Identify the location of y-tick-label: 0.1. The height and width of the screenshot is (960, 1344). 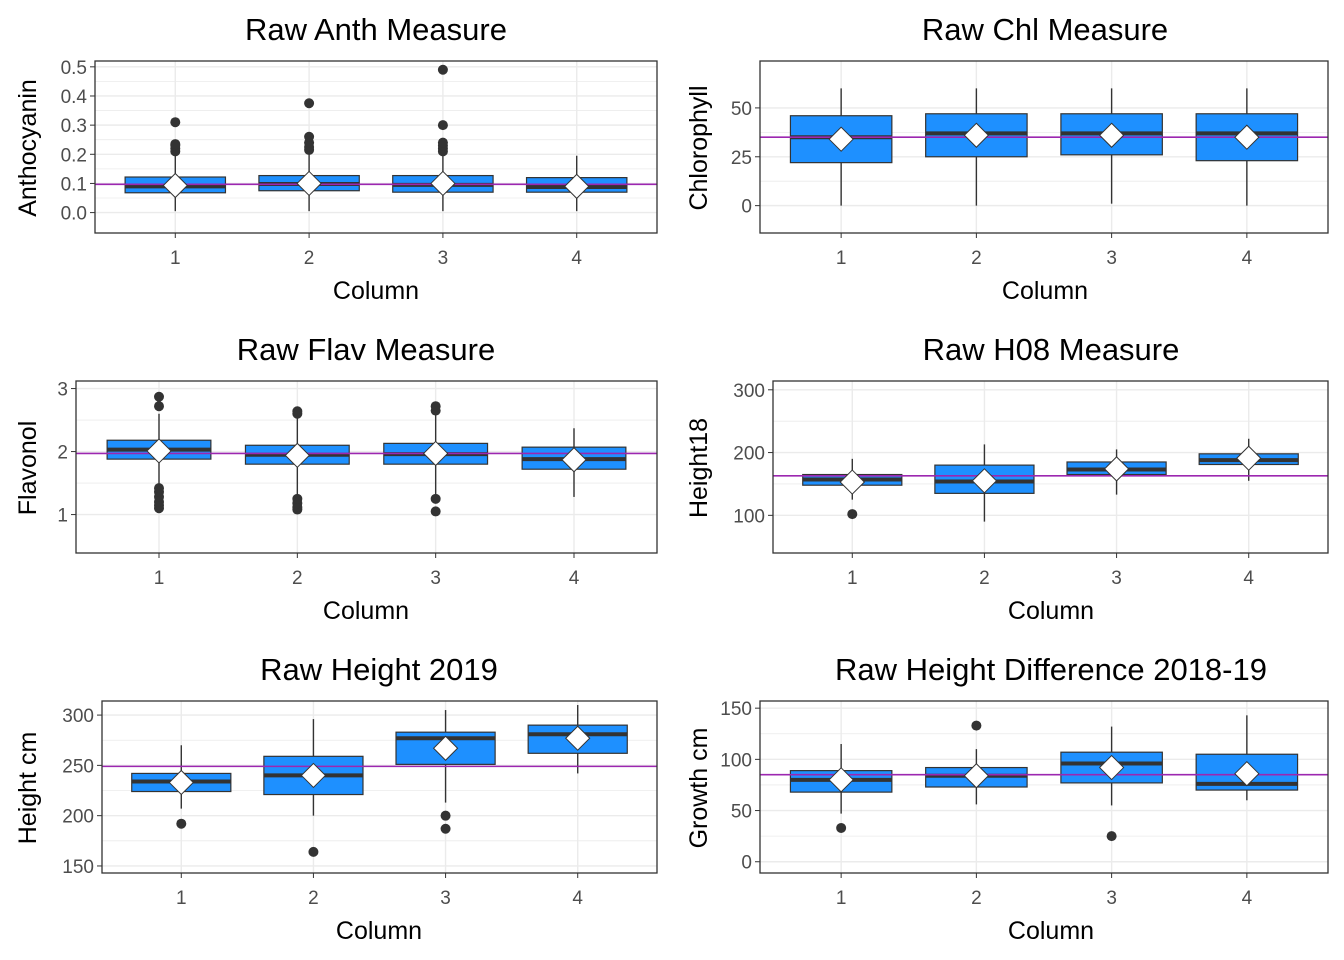
(74, 184).